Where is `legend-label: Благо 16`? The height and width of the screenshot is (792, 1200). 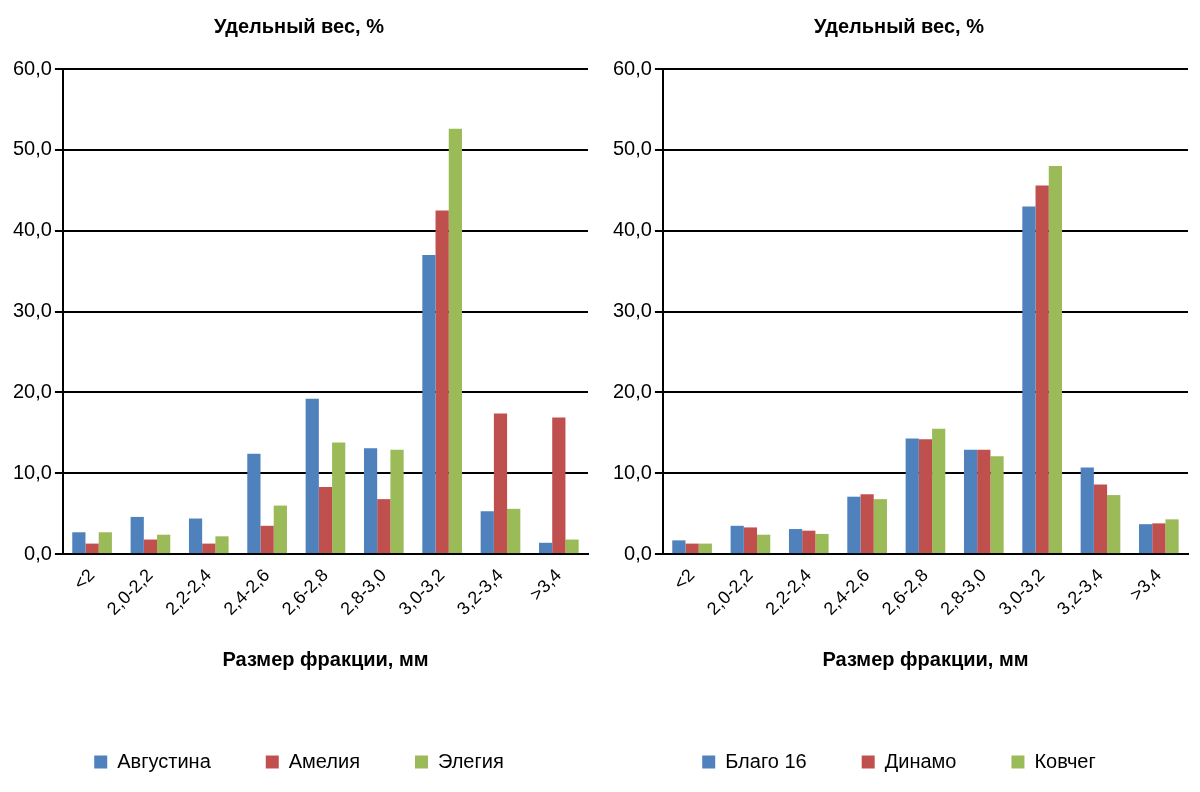
legend-label: Благо 16 is located at coordinates (766, 760).